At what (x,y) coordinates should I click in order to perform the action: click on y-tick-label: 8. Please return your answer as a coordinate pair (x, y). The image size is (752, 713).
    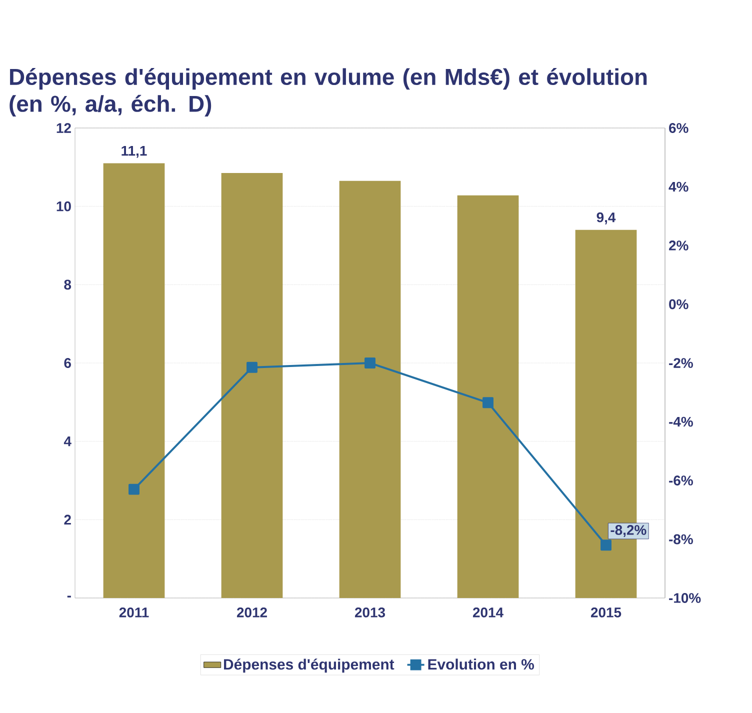
    Looking at the image, I should click on (68, 285).